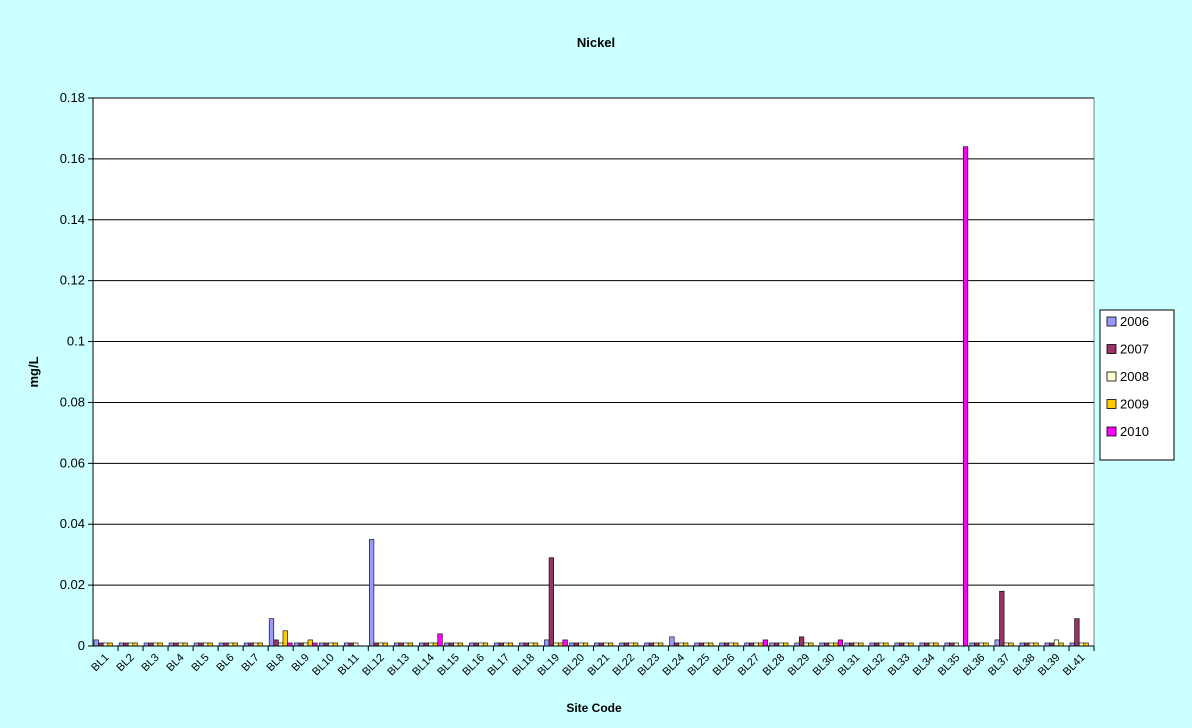 The height and width of the screenshot is (728, 1192). What do you see at coordinates (674, 665) in the screenshot?
I see `x-tick-label: BL24` at bounding box center [674, 665].